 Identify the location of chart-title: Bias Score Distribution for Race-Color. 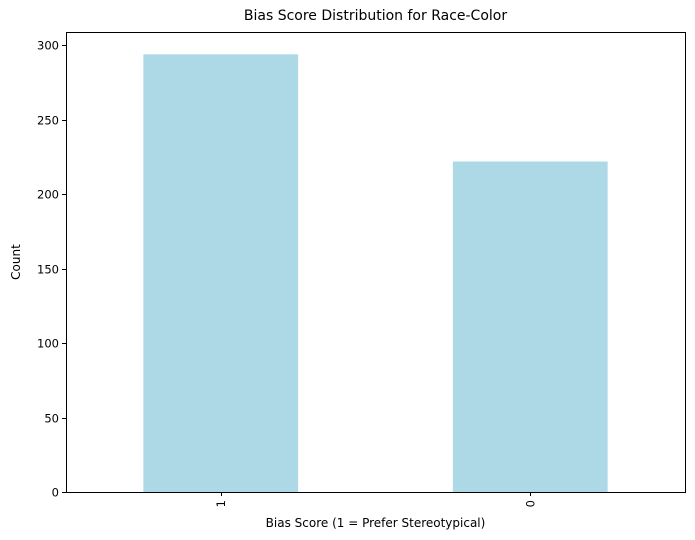
(375, 16).